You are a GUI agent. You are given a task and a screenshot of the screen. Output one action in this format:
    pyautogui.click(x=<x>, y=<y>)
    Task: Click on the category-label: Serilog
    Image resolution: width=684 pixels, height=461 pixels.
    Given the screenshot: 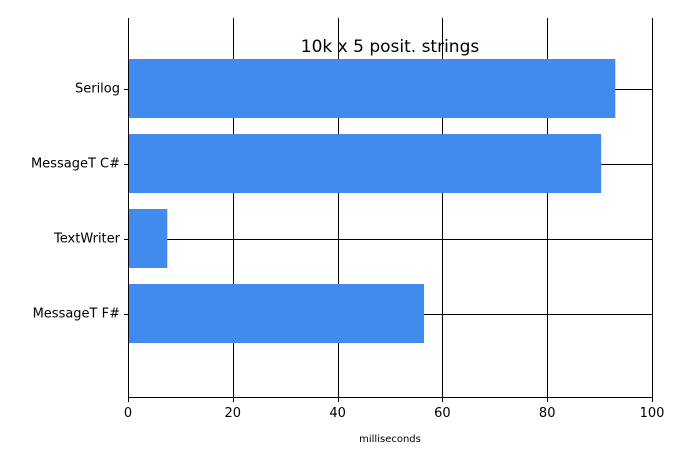 What is the action you would take?
    pyautogui.click(x=97, y=89)
    